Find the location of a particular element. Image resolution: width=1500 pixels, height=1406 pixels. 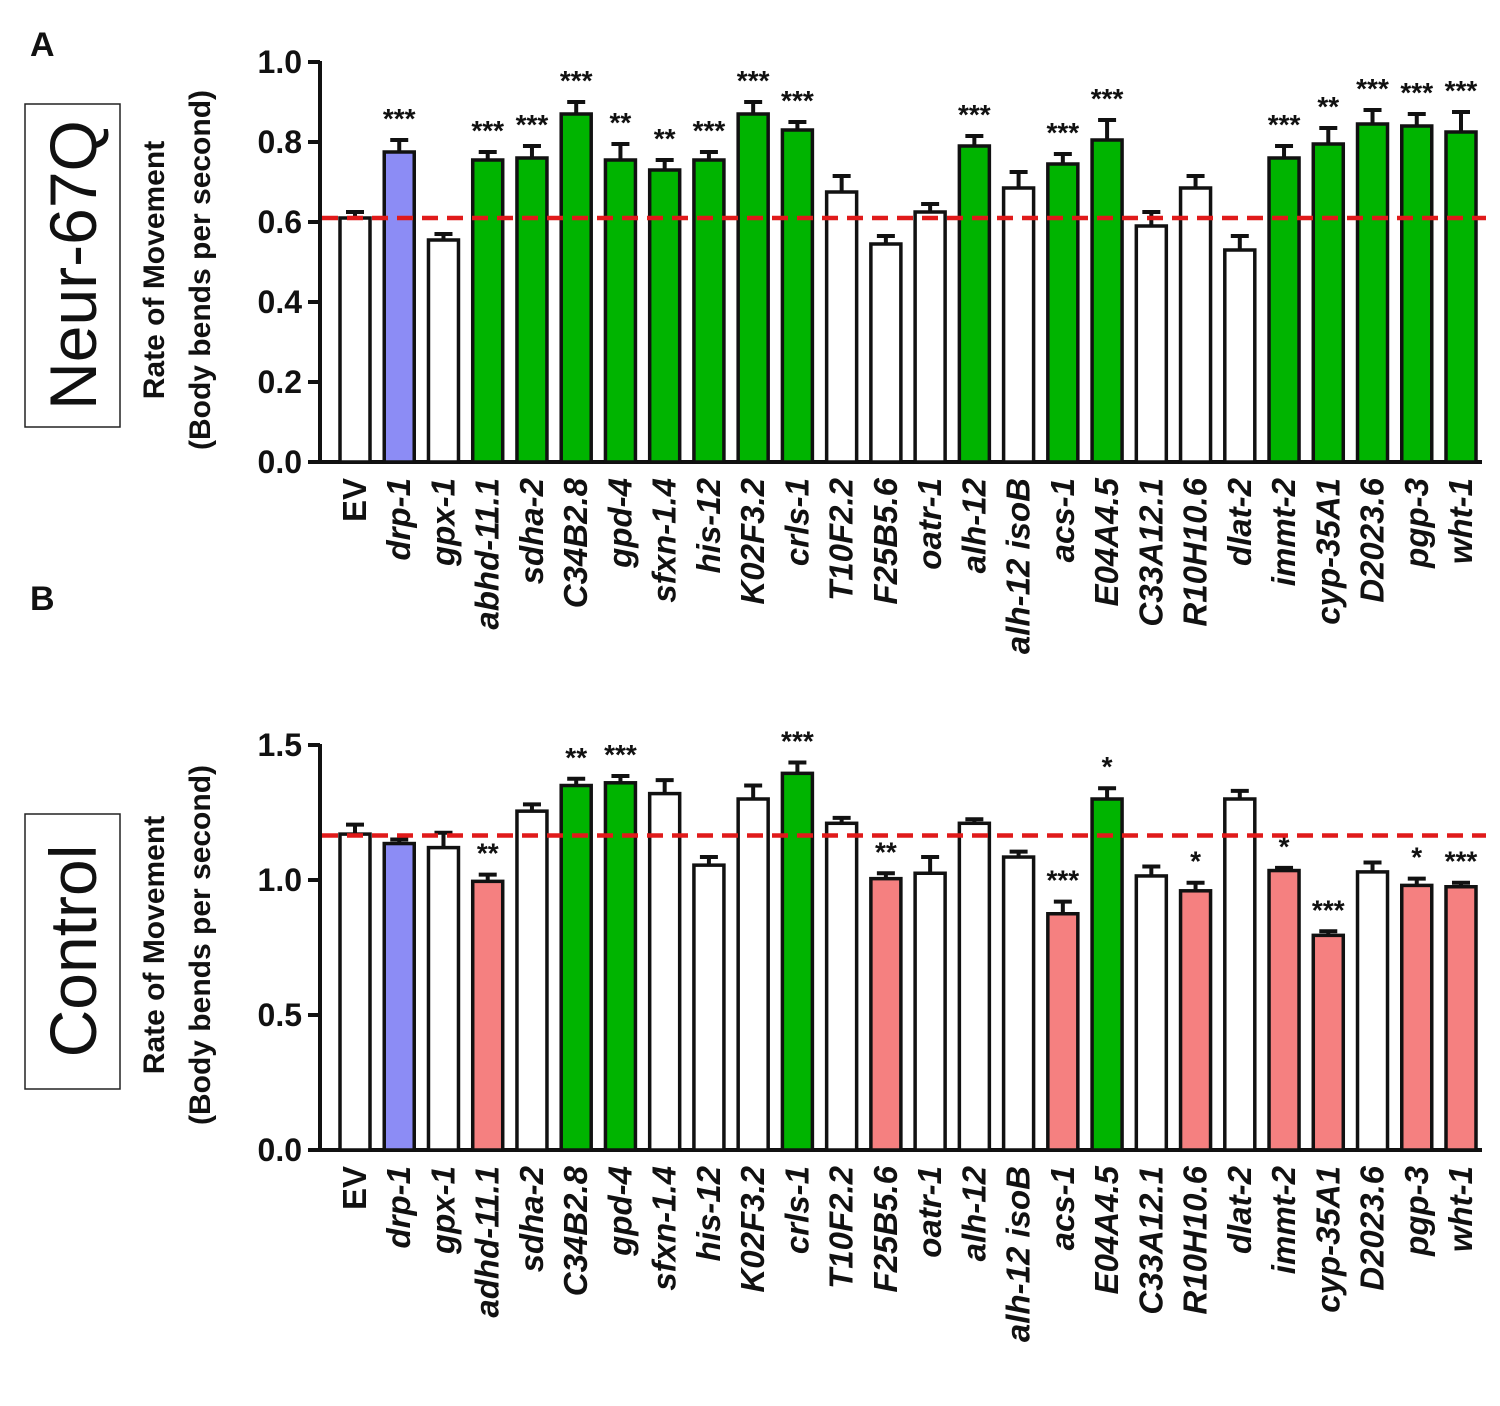

panel-a-label-box is located at coordinates (72, 265).